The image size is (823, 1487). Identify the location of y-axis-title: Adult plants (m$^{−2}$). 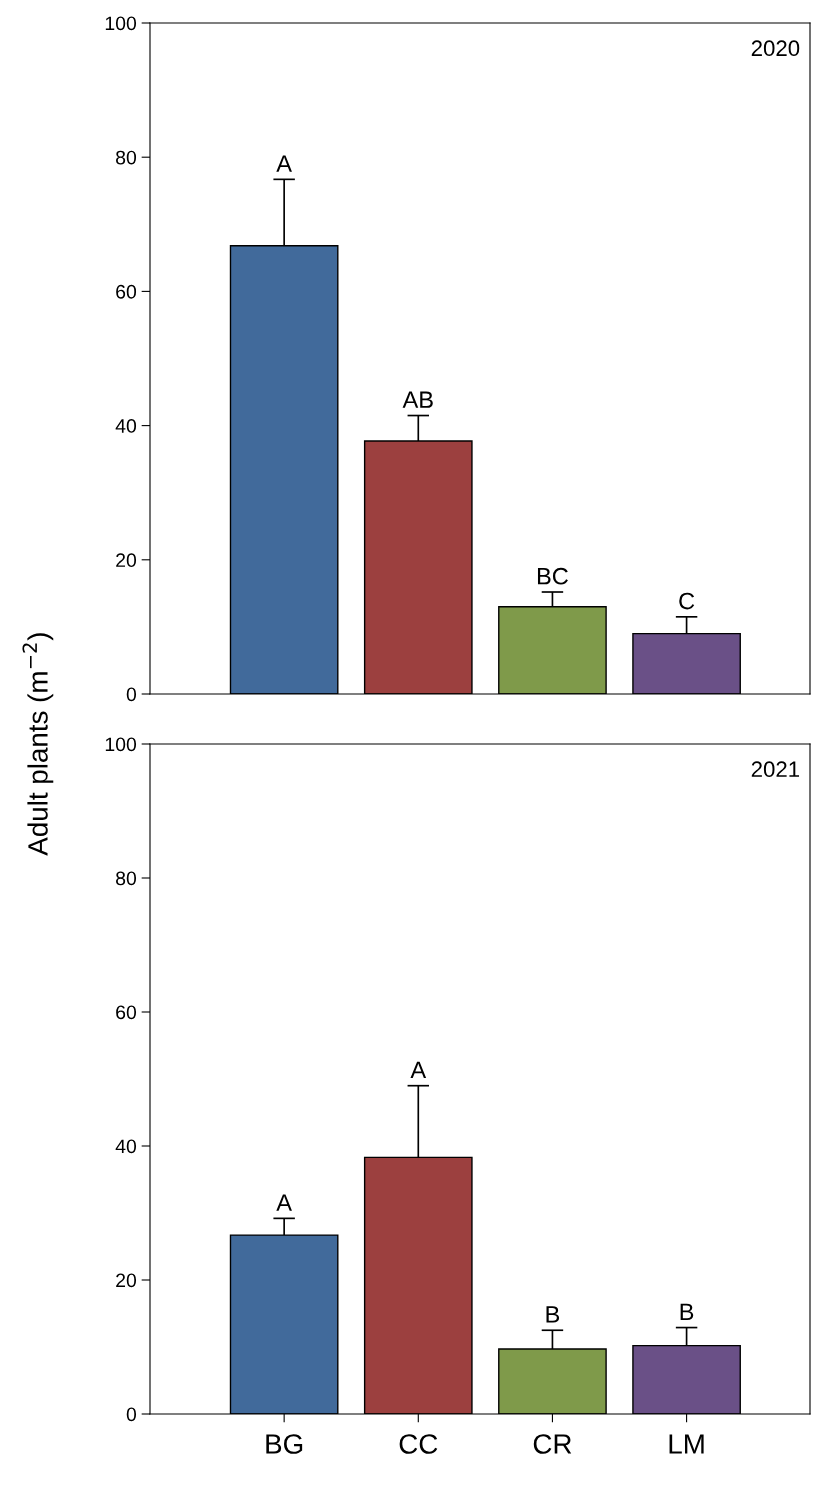
(38, 744).